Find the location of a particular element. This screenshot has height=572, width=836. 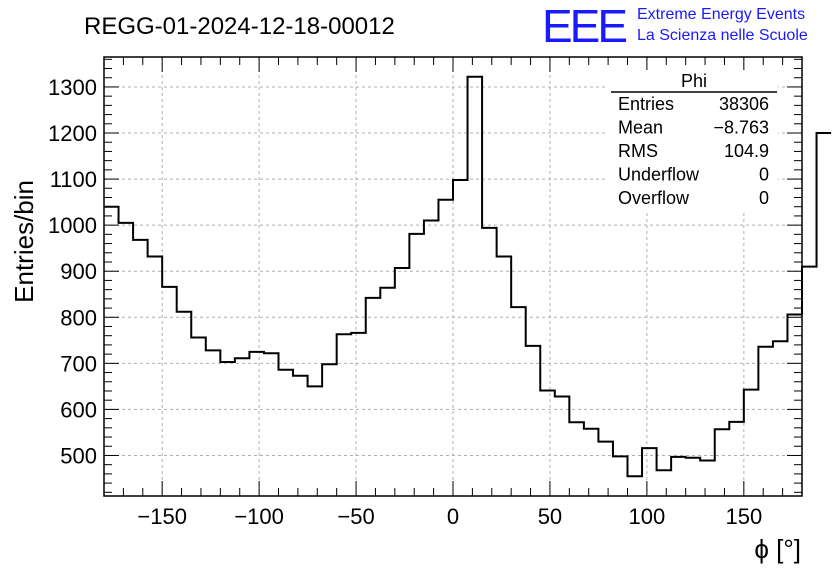

logo-line-1: Extreme Energy Events is located at coordinates (721, 14).